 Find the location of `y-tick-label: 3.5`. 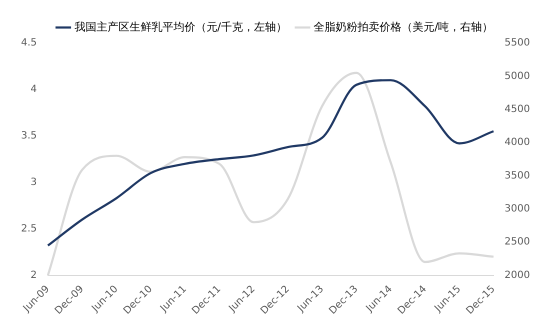

y-tick-label: 3.5 is located at coordinates (28, 136).